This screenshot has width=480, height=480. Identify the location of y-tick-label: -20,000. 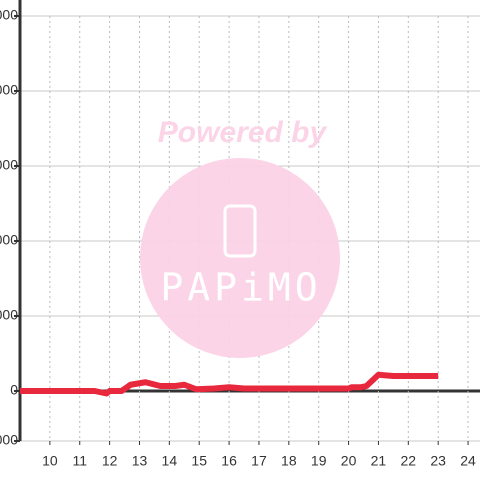
(9, 440).